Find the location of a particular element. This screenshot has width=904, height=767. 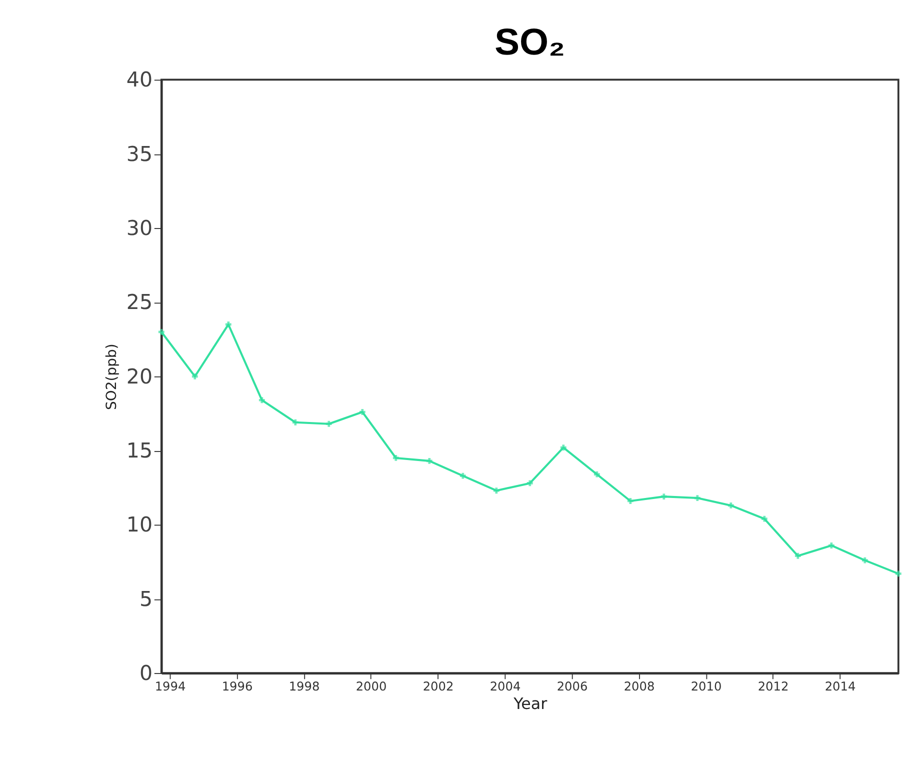

y-axis-title: SO2(ppb) is located at coordinates (112, 377).